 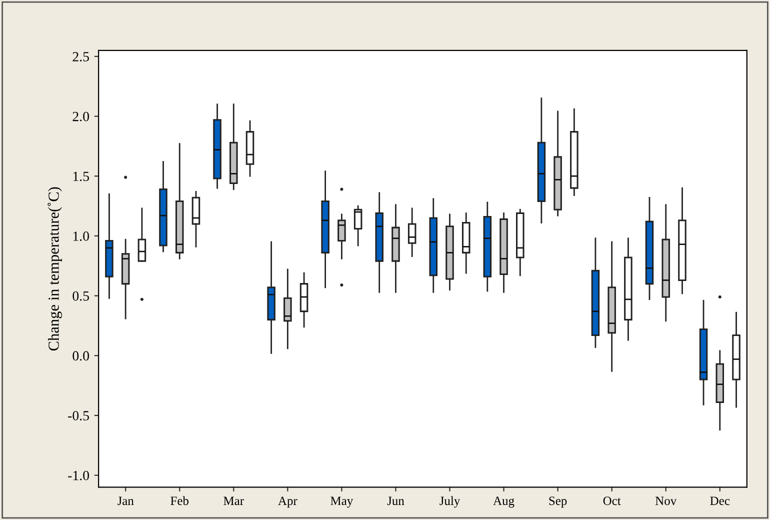 What do you see at coordinates (342, 502) in the screenshot?
I see `x-tick-label: May` at bounding box center [342, 502].